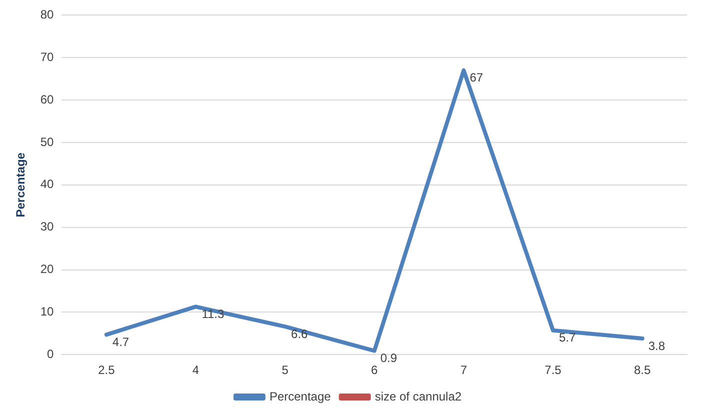  What do you see at coordinates (47, 15) in the screenshot?
I see `y-tick-label: 80` at bounding box center [47, 15].